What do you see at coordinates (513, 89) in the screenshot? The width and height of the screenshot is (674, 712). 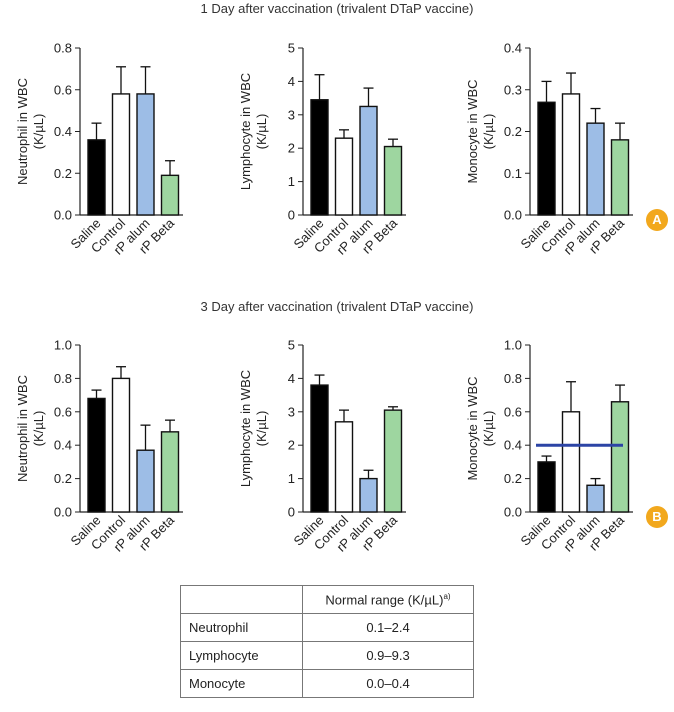 I see `y-tick-label: 0.3` at bounding box center [513, 89].